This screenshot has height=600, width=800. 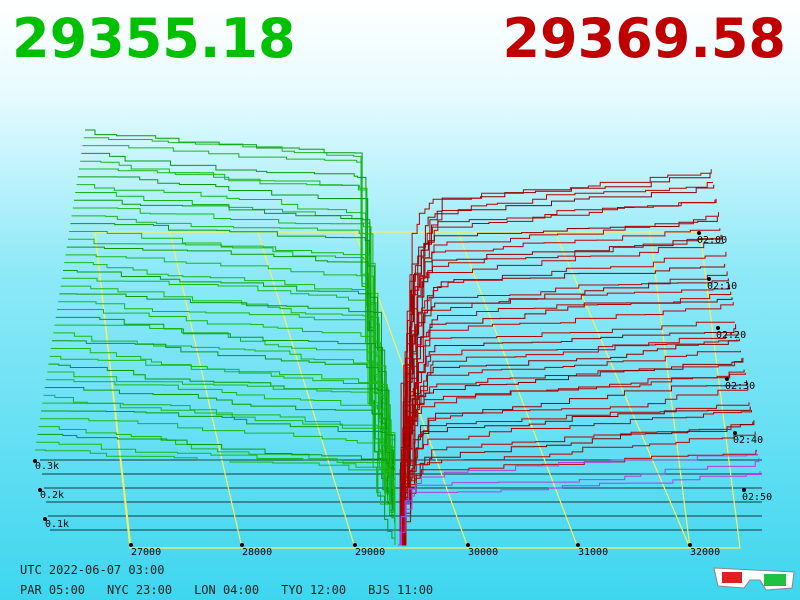 I want to click on depth-label: 0.1k, so click(x=57, y=524).